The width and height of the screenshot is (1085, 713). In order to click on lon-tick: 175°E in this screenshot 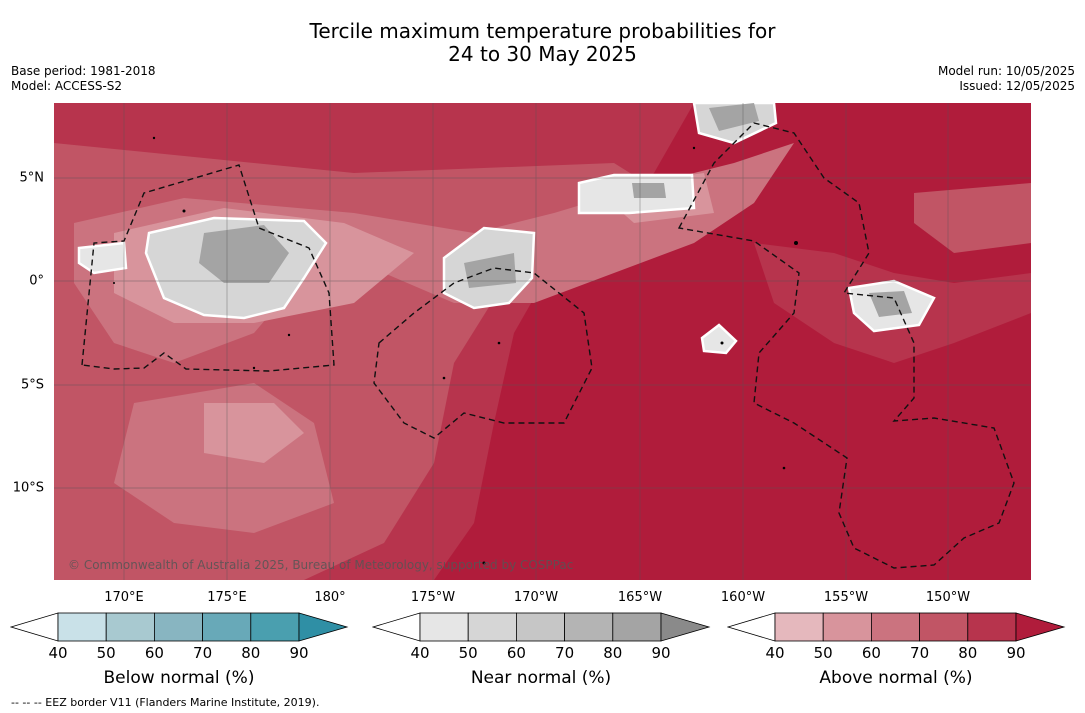, I will do `click(227, 597)`.